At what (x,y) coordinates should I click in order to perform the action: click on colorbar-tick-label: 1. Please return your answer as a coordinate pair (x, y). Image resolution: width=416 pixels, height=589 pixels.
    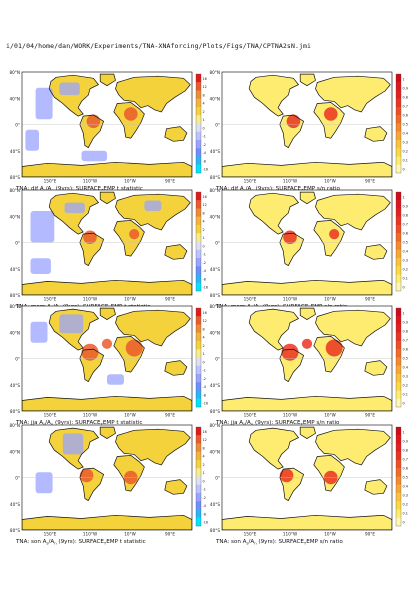
    Looking at the image, I should click on (404, 432).